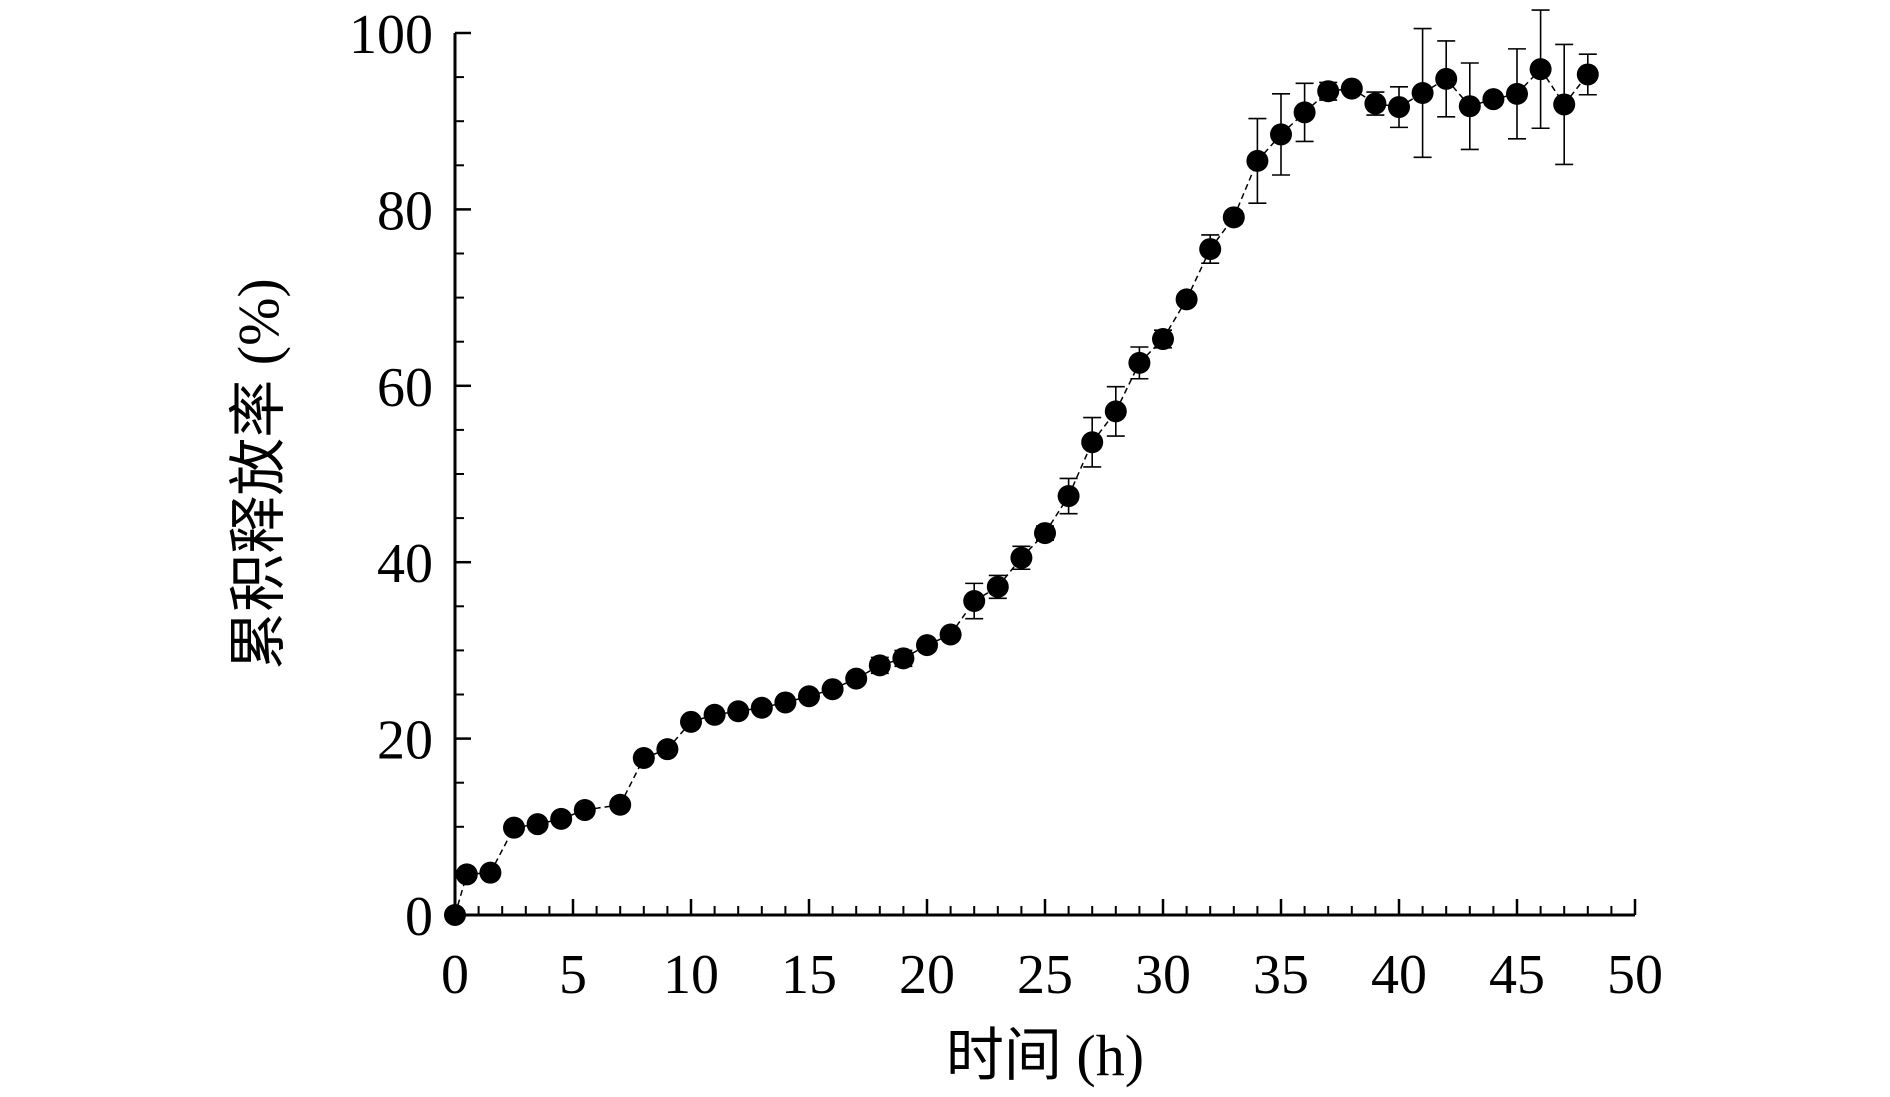  Describe the element at coordinates (258, 473) in the screenshot. I see `y-axis-title: 累积释放率 (%)` at that location.